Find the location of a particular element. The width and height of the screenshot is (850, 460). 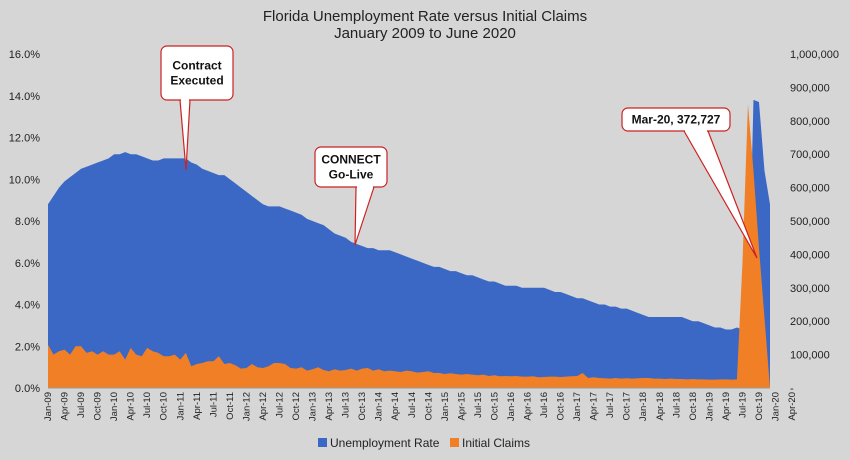

x-tick-label: Oct-19 is located at coordinates (759, 406).